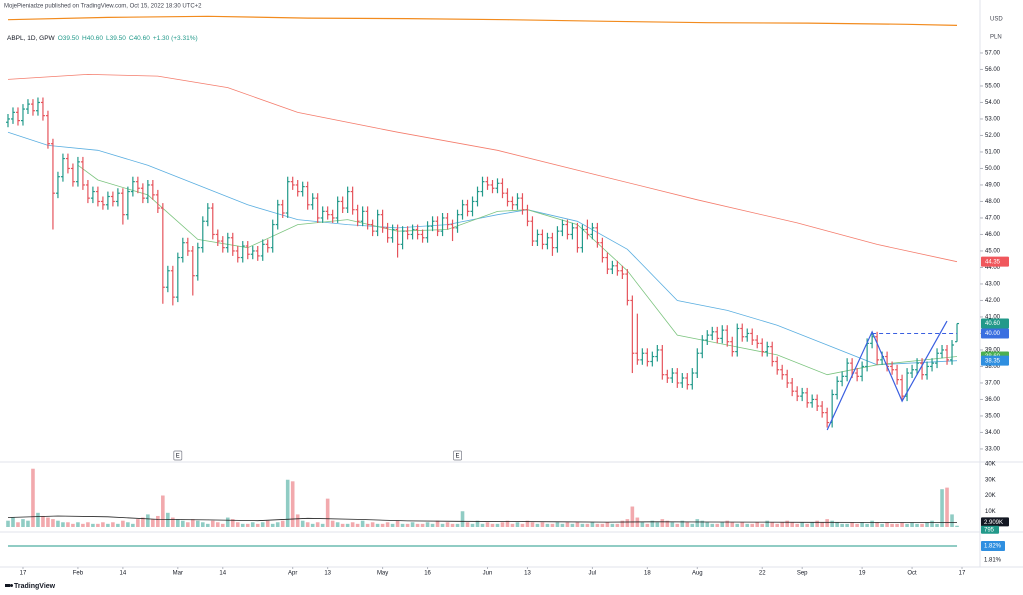 The width and height of the screenshot is (1023, 595). What do you see at coordinates (993, 417) in the screenshot?
I see `y-tick-label: 35.00` at bounding box center [993, 417].